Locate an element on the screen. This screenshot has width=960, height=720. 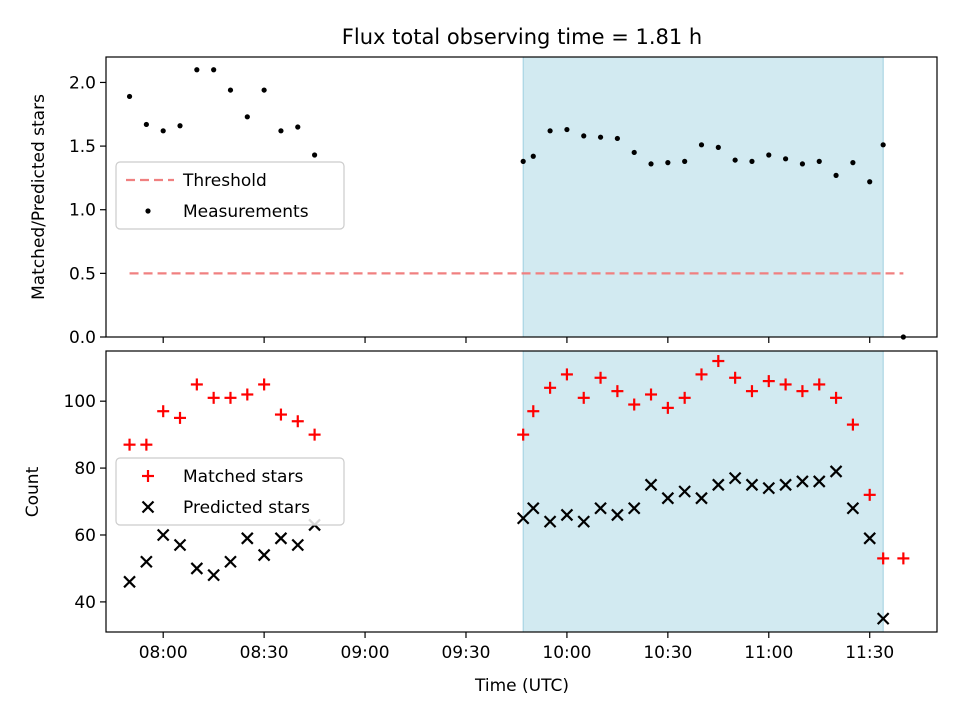
bottom-x-tick-label: 10:30 is located at coordinates (667, 653).